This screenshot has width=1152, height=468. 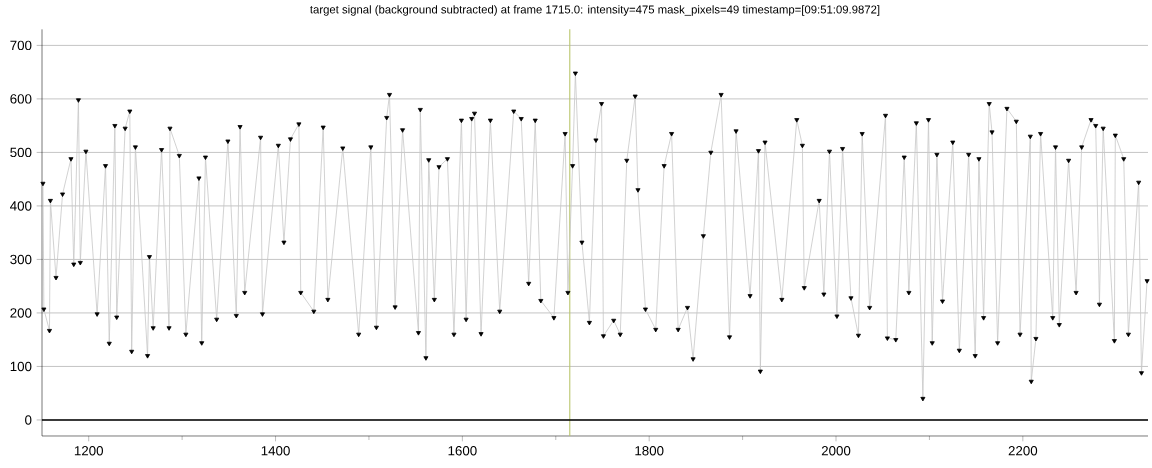 What do you see at coordinates (836, 451) in the screenshot?
I see `x-tick-label: 2000` at bounding box center [836, 451].